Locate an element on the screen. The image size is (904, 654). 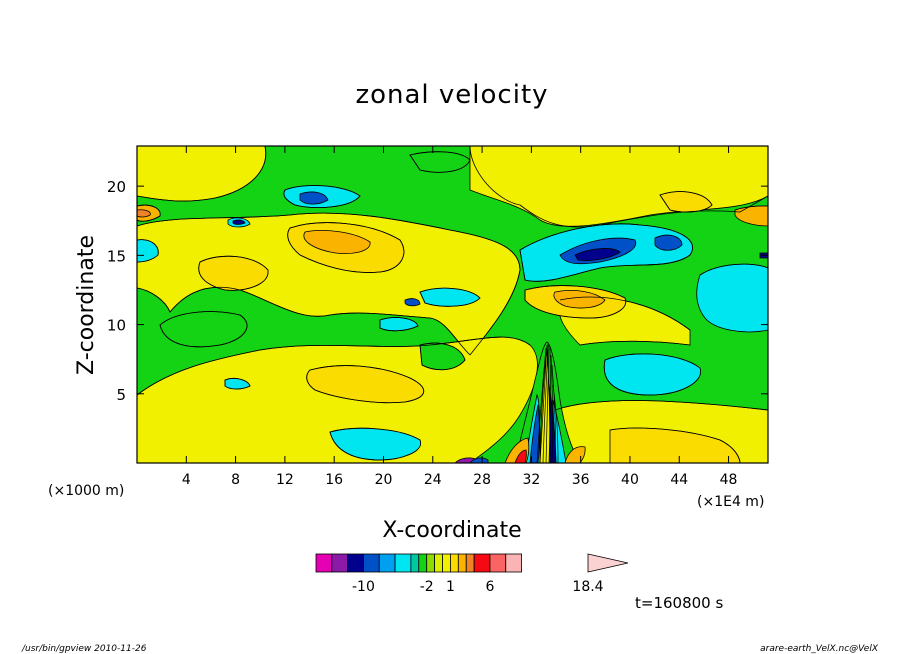
x-unit-label: (×1E4 m) is located at coordinates (730, 502).